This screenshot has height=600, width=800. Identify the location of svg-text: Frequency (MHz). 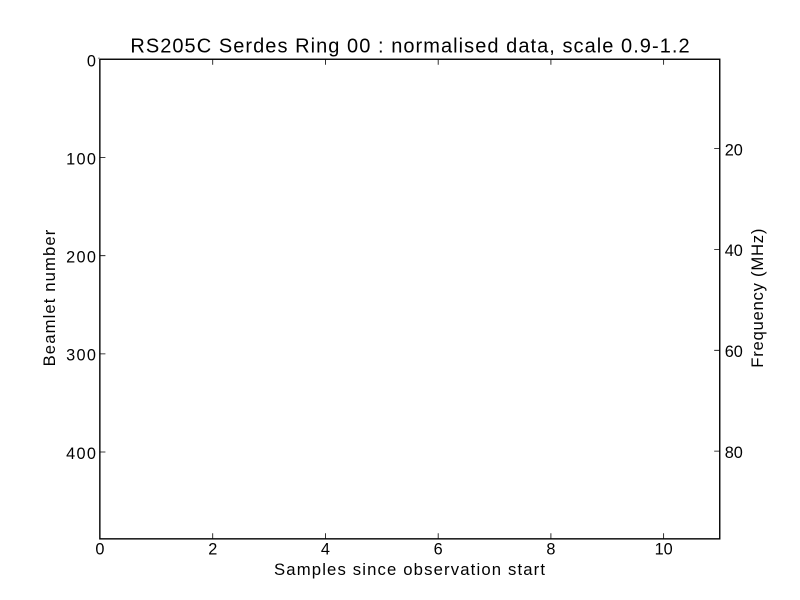
(757, 298).